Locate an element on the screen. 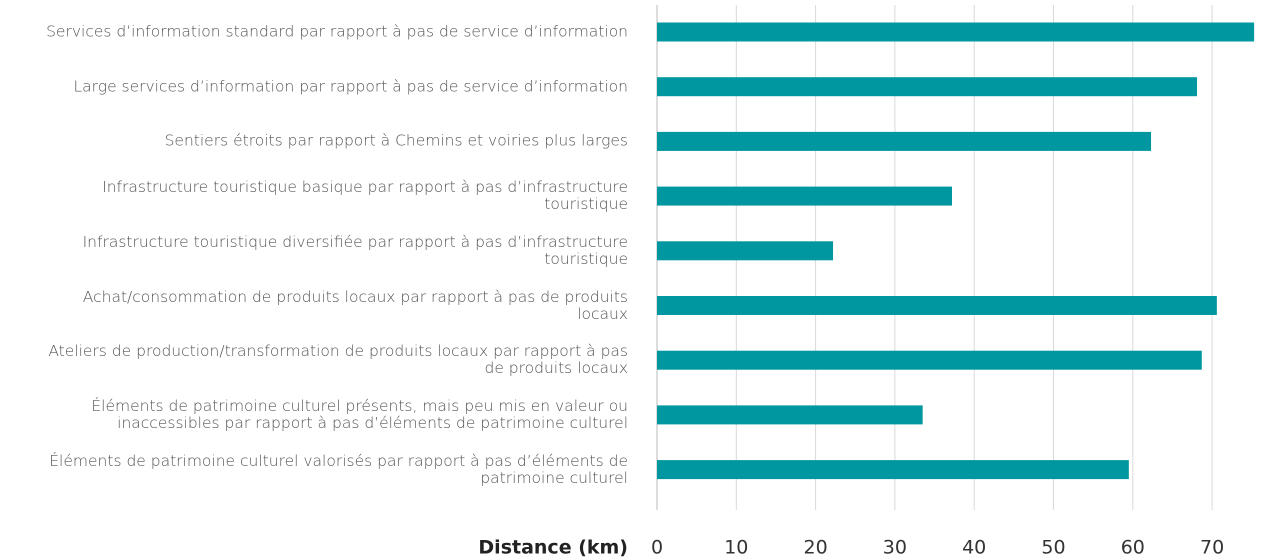  x-axis-label: Distance (km) is located at coordinates (553, 548).